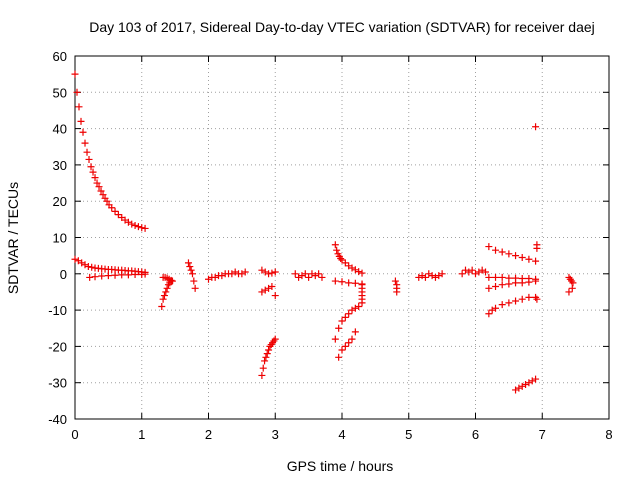  I want to click on y-tick-label: 30, so click(60, 165).